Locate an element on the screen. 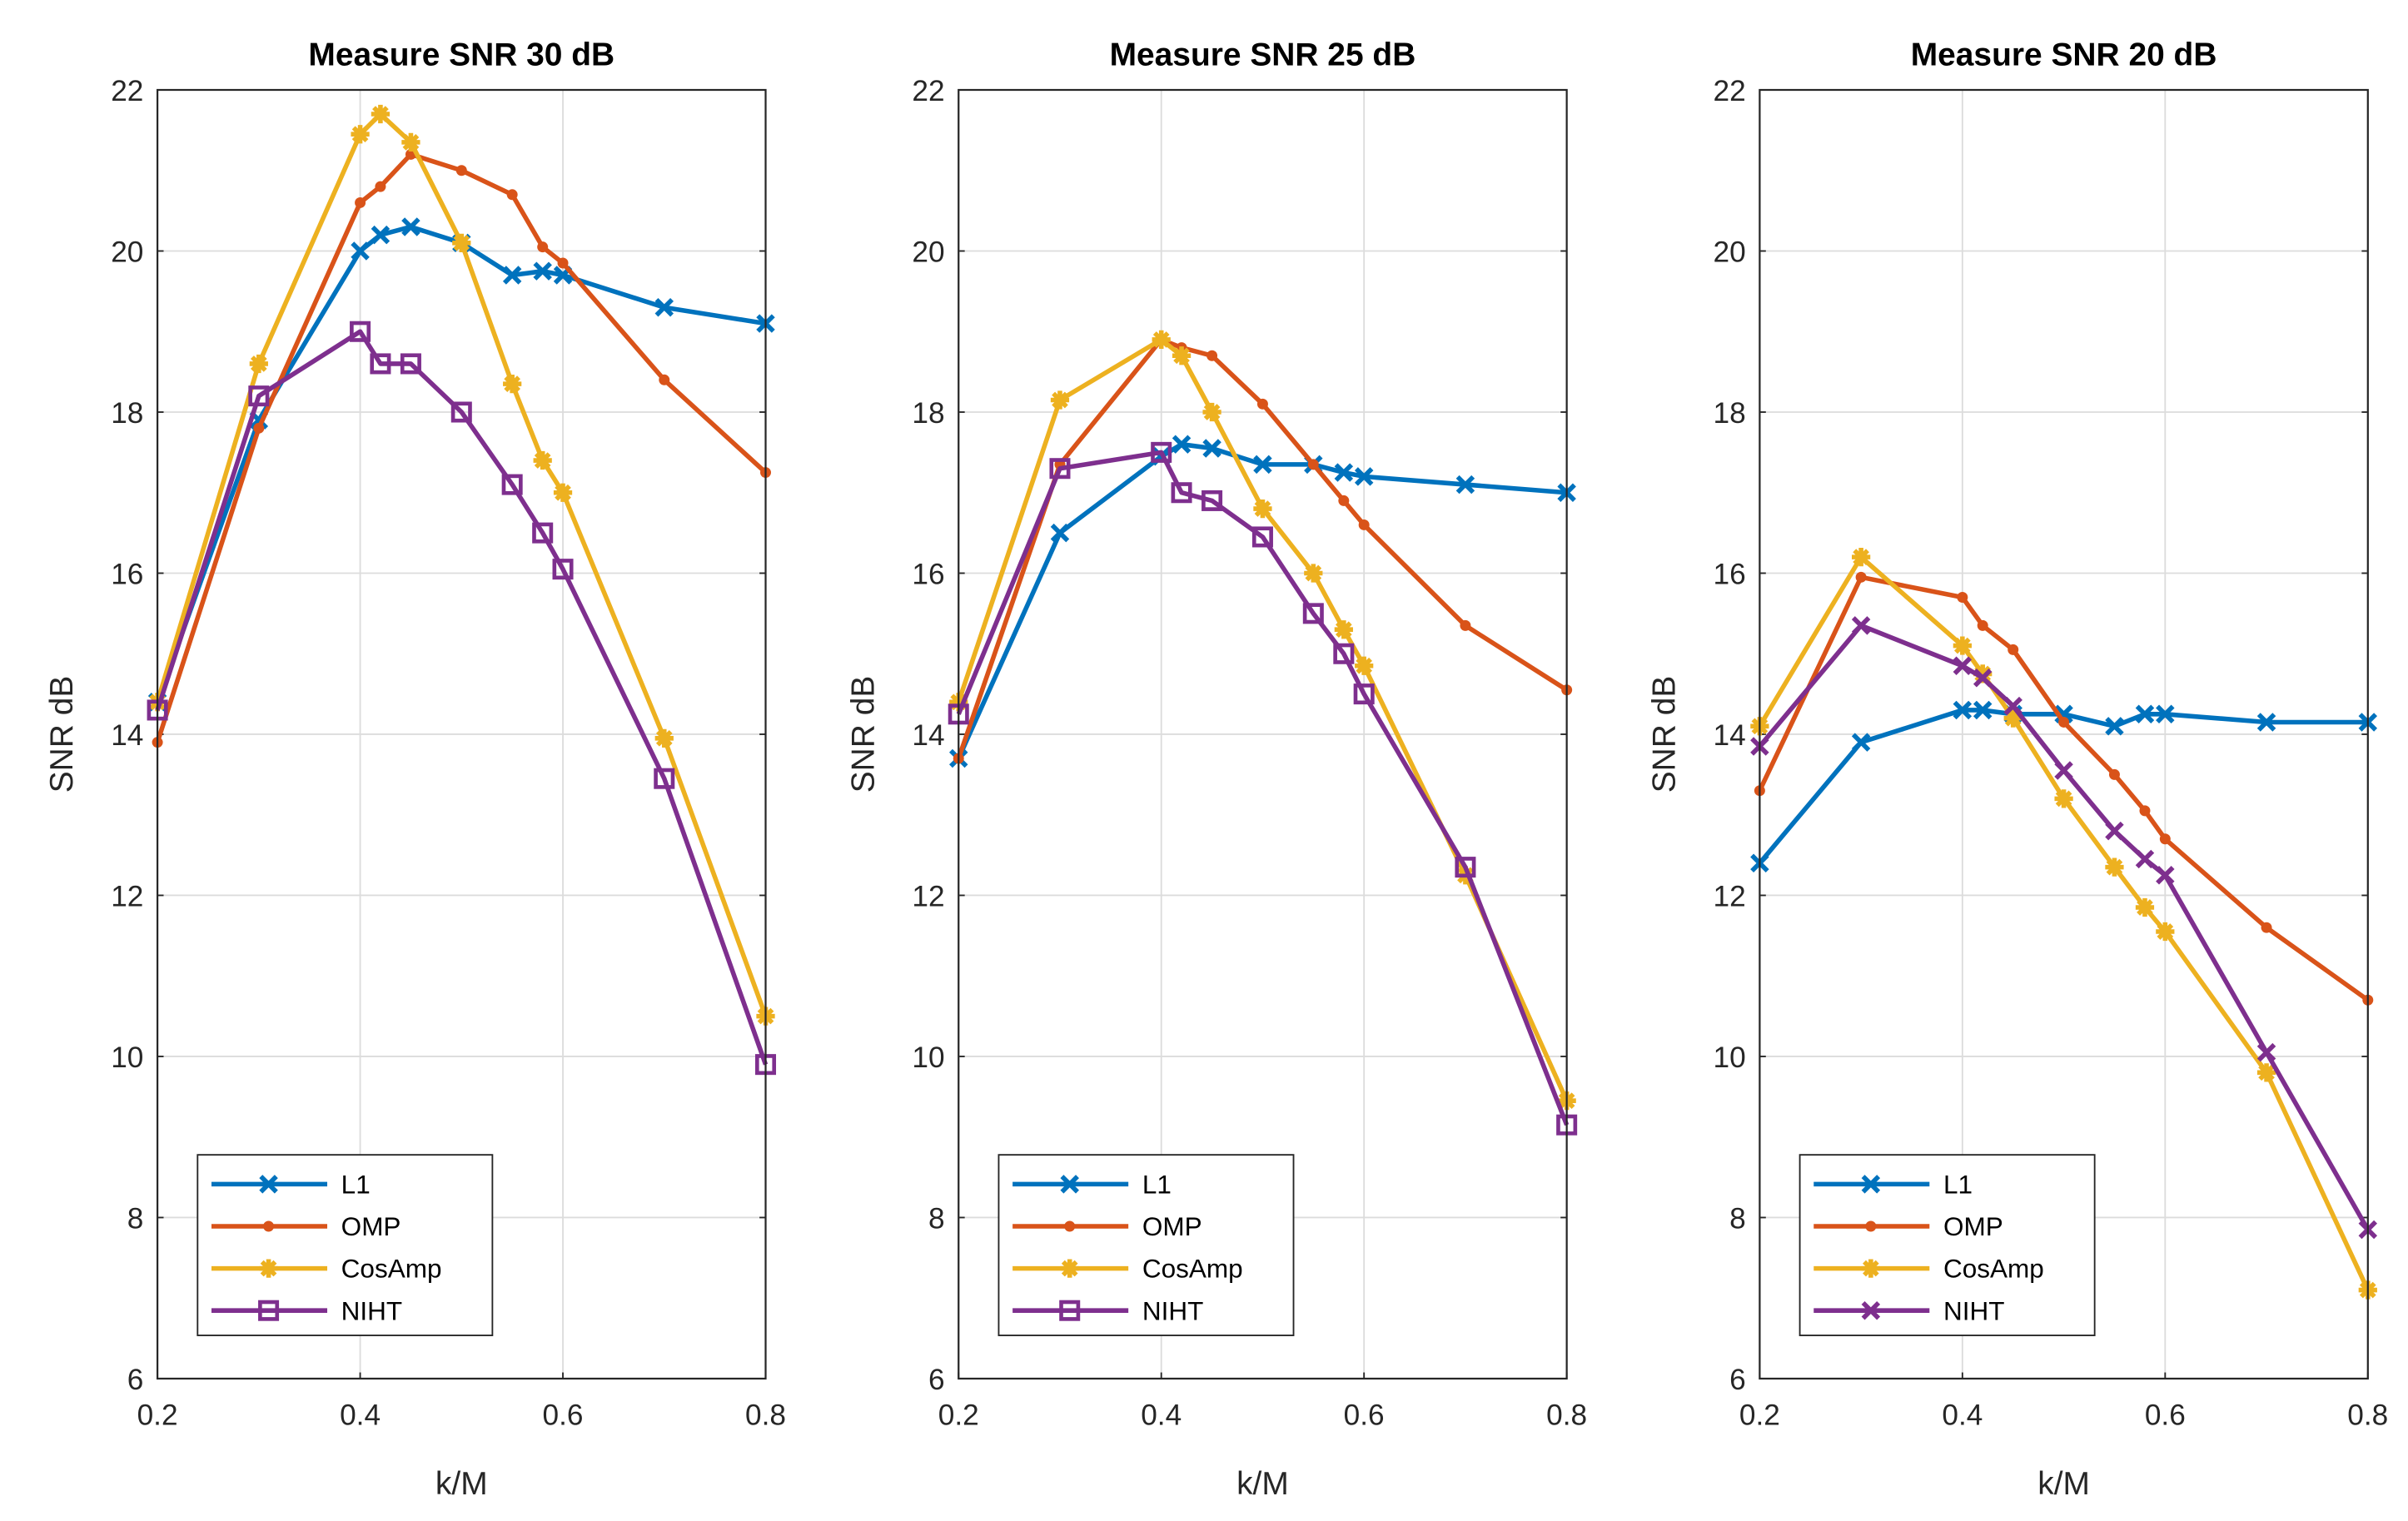  legend-label-omp: OMP is located at coordinates (371, 1226).